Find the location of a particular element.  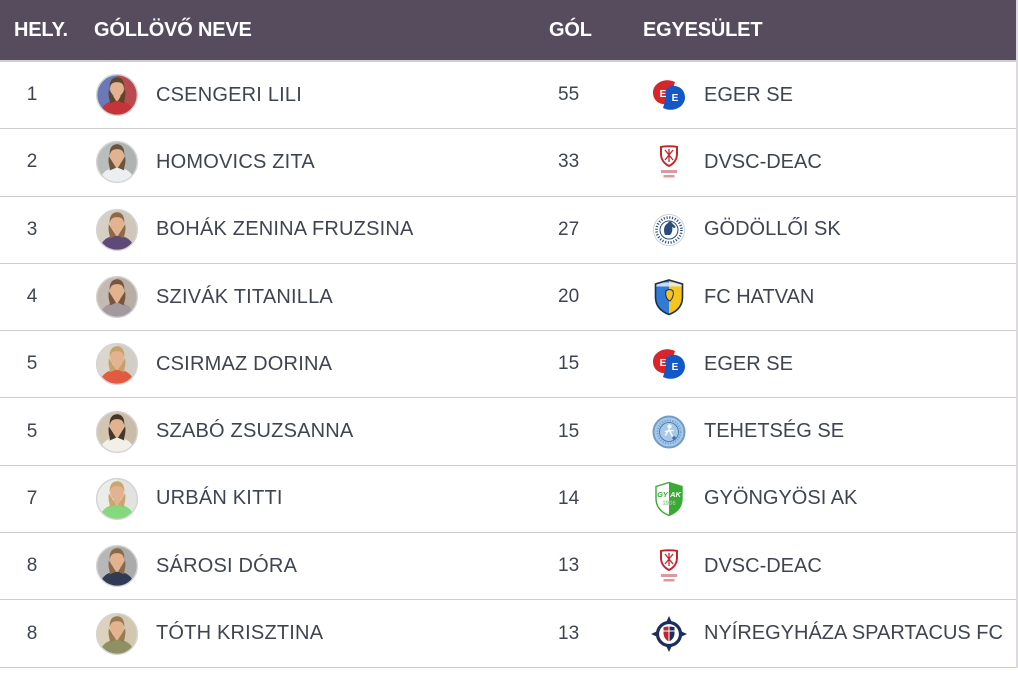

club-logo-tehetseg-se is located at coordinates (668, 432).